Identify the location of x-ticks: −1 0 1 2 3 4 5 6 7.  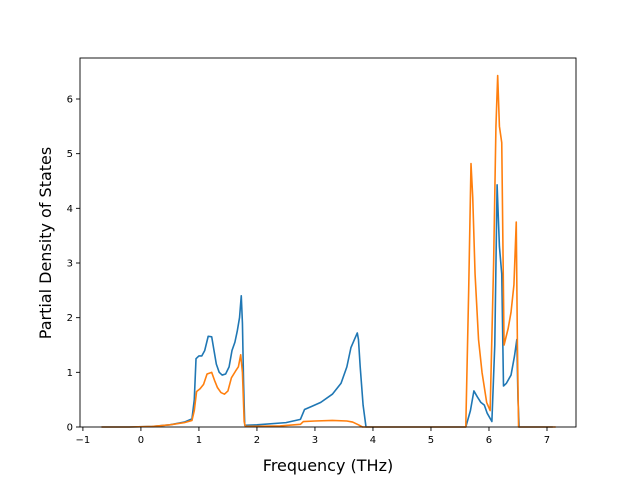
(313, 436).